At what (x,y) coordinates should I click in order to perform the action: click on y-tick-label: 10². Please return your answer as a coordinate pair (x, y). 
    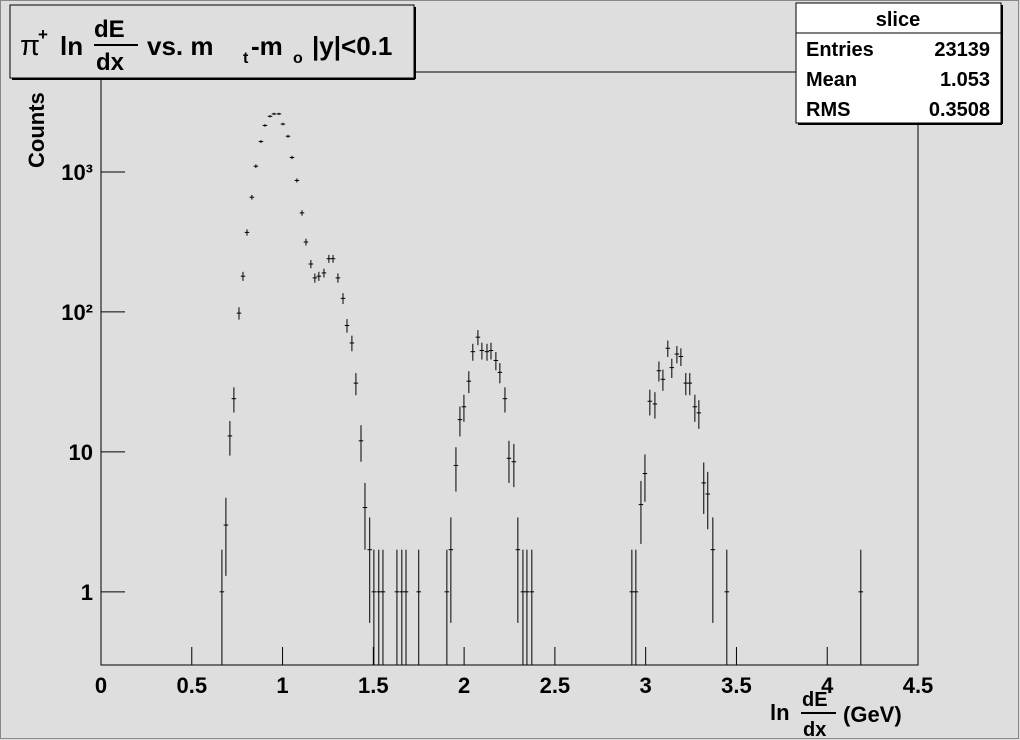
    Looking at the image, I should click on (77, 312).